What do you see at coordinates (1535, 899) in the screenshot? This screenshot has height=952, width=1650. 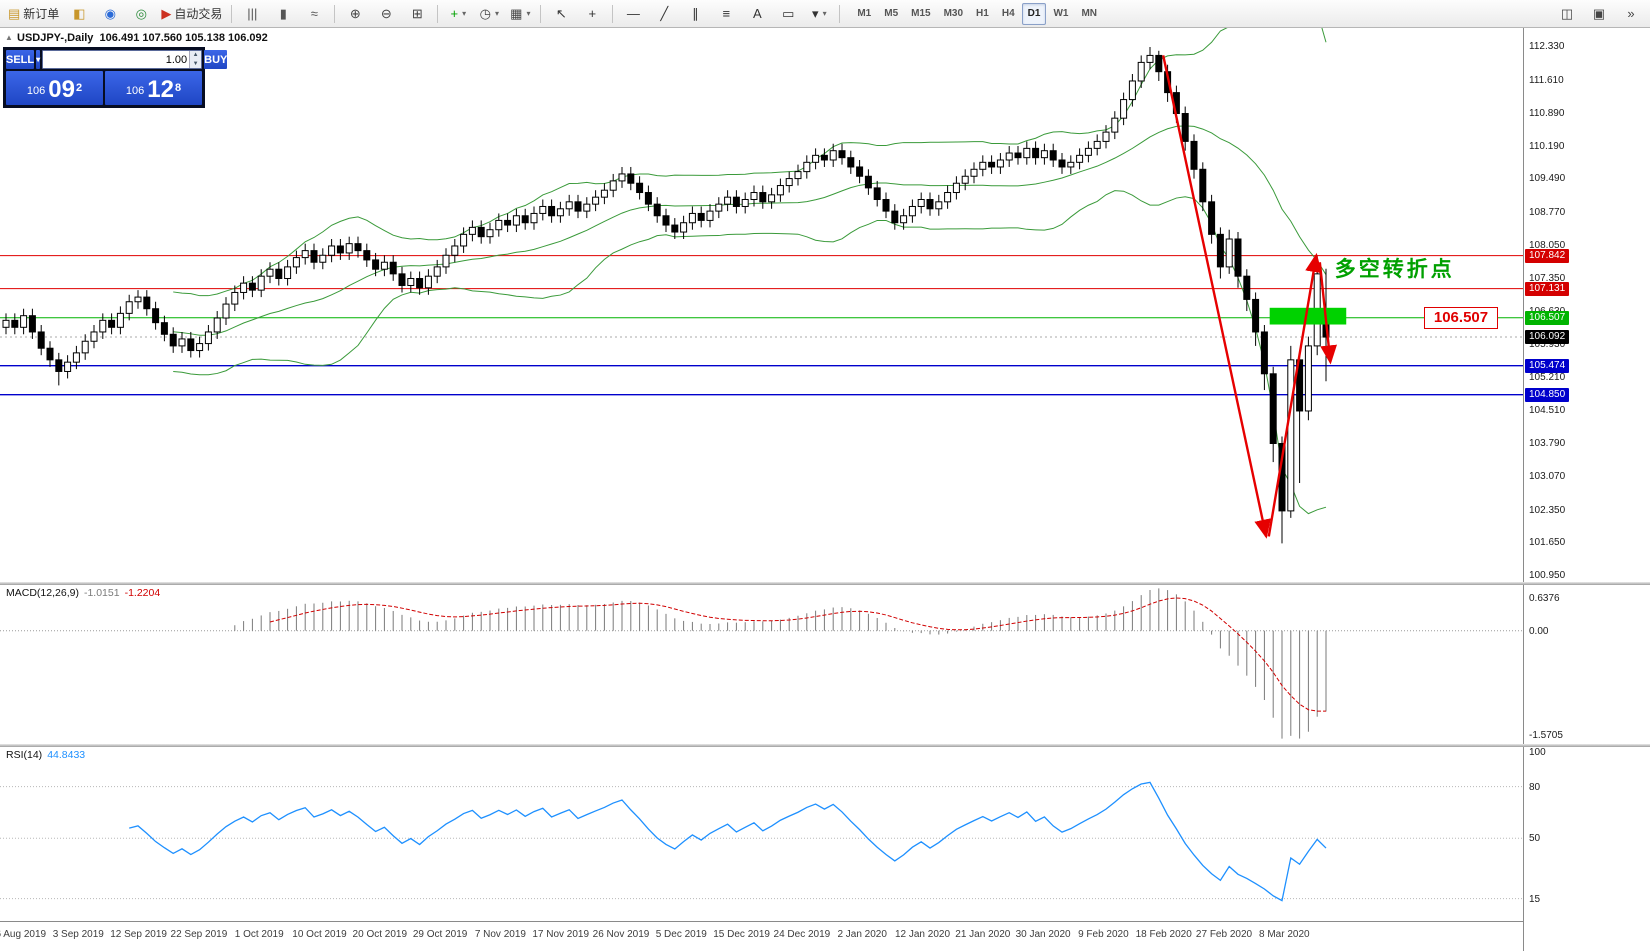 I see `rsi-tick: 15` at bounding box center [1535, 899].